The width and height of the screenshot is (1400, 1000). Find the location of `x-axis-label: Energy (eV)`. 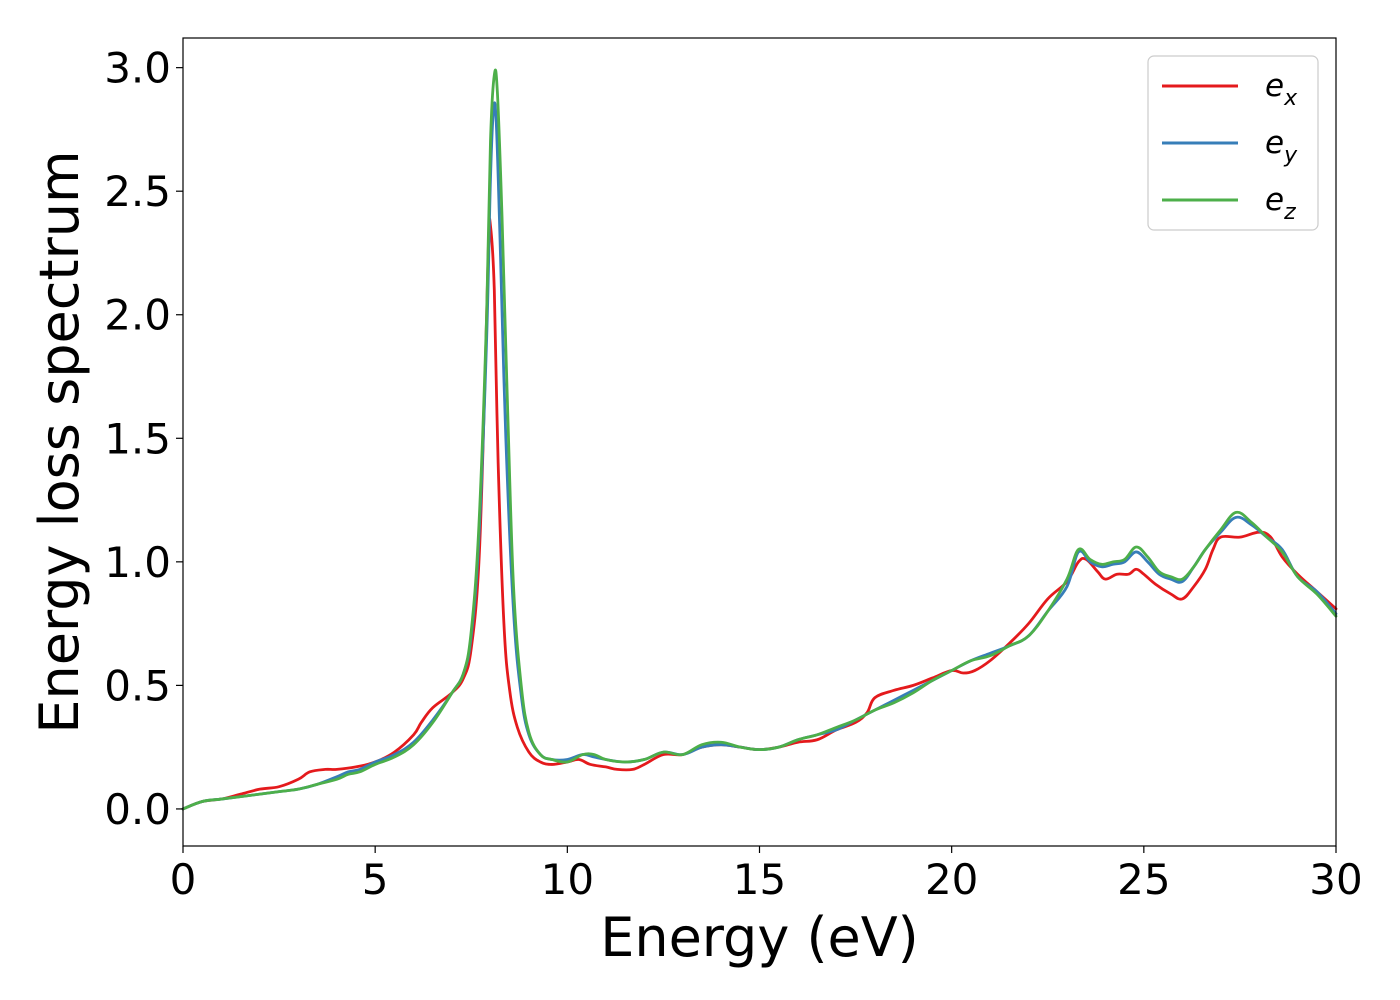

x-axis-label: Energy (eV) is located at coordinates (759, 937).